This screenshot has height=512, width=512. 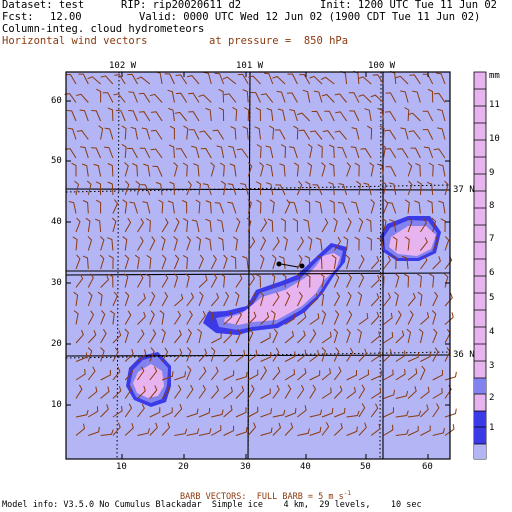 What do you see at coordinates (279, 264) in the screenshot?
I see `station-marker` at bounding box center [279, 264].